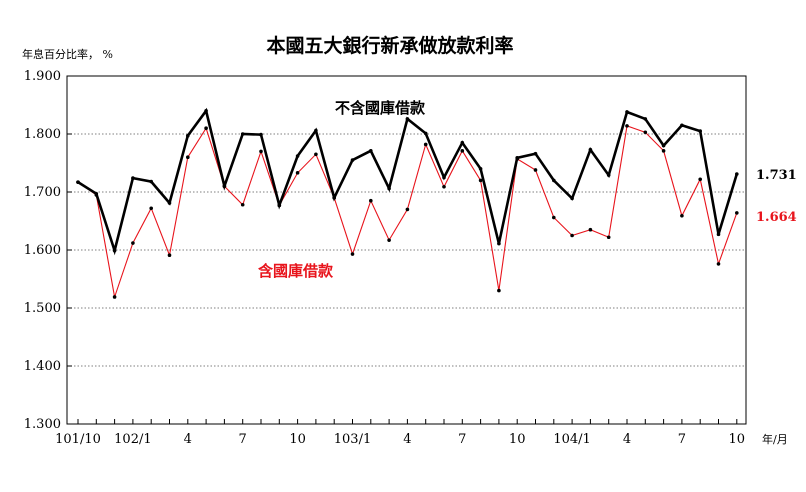  What do you see at coordinates (776, 217) in the screenshot?
I see `end-value-including-treasury: 1.664` at bounding box center [776, 217].